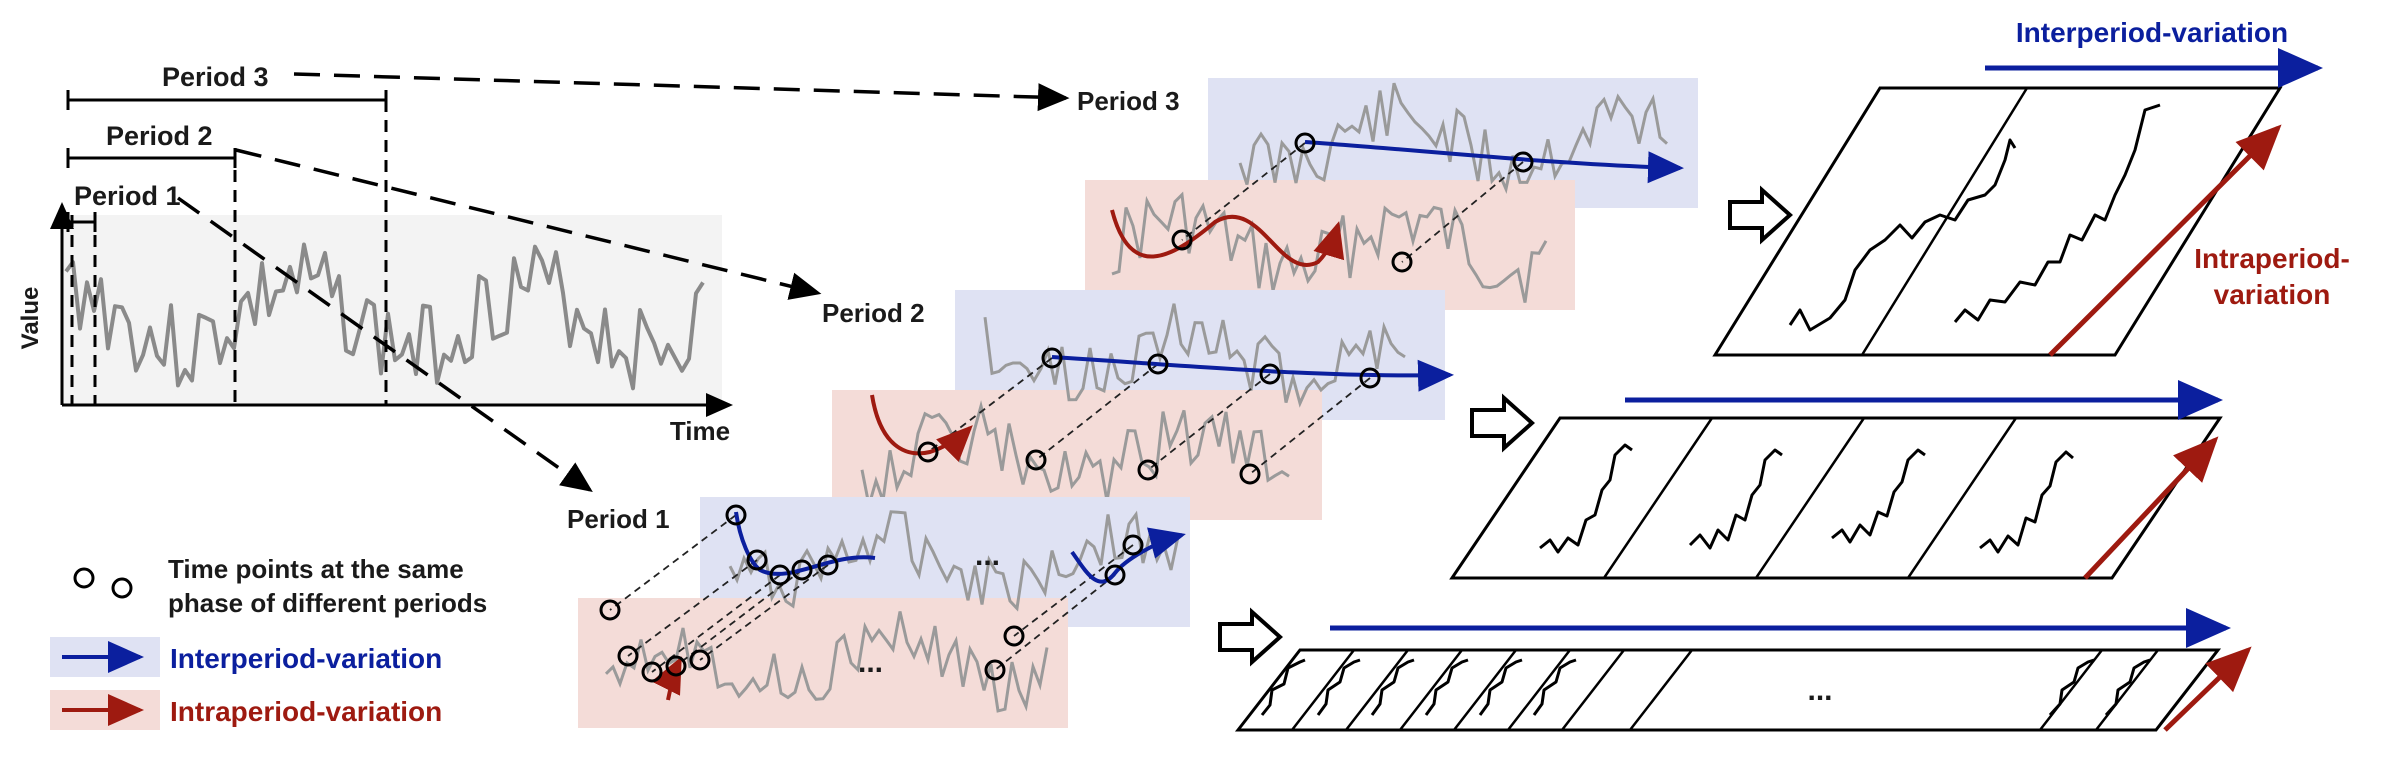 Image resolution: width=2400 pixels, height=759 pixels. What do you see at coordinates (2165, 240) in the screenshot?
I see `tensor-top-intraperiod-arrow-icon` at bounding box center [2165, 240].